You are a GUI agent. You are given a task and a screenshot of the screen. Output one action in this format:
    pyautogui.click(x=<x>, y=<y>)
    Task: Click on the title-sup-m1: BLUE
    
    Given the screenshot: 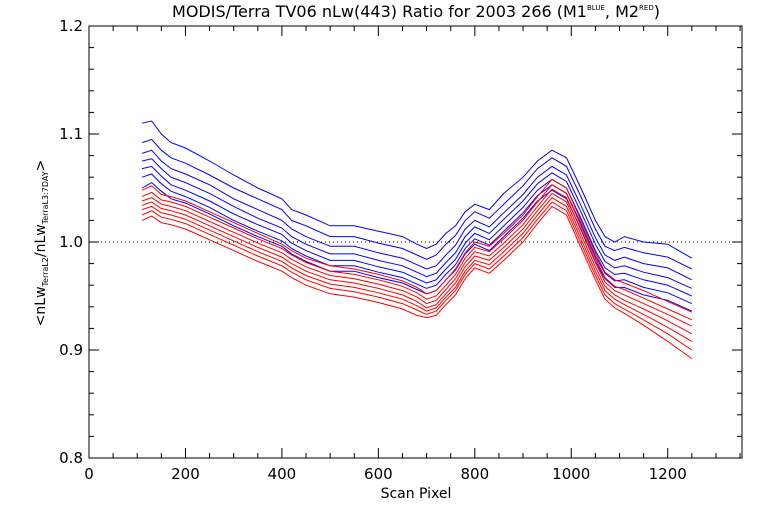 What is the action you would take?
    pyautogui.click(x=596, y=8)
    